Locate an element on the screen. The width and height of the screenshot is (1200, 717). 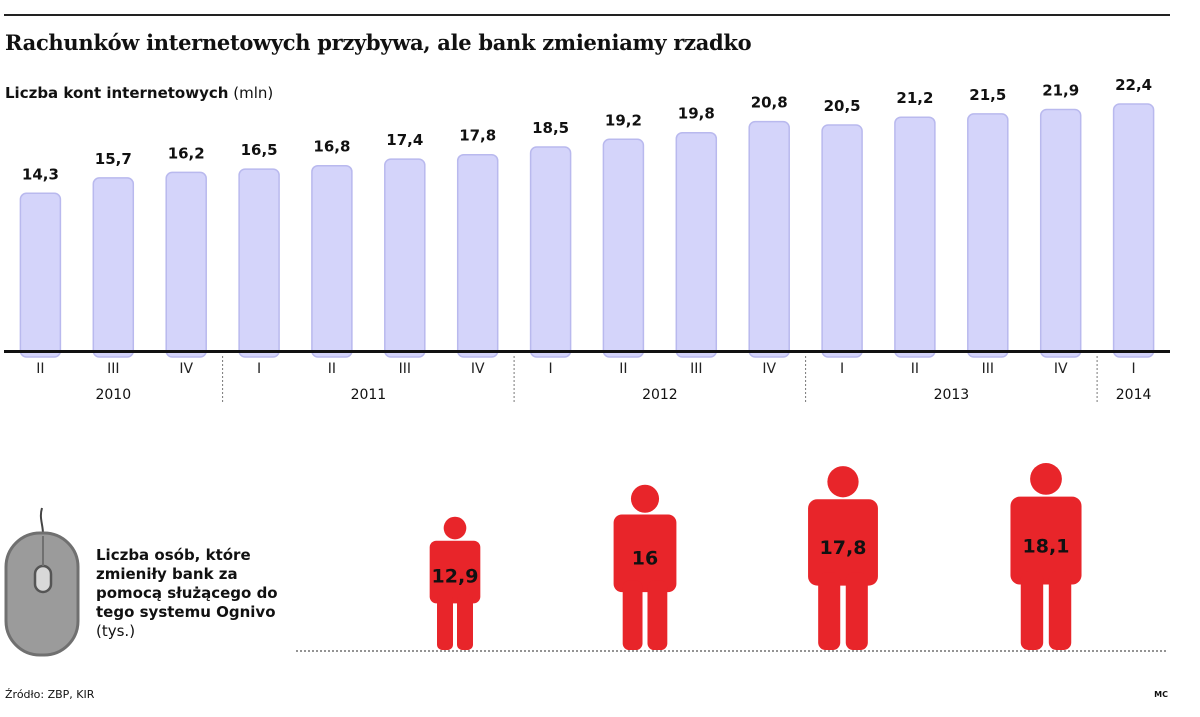
bar-value-label: 21,2 is located at coordinates (914, 98).